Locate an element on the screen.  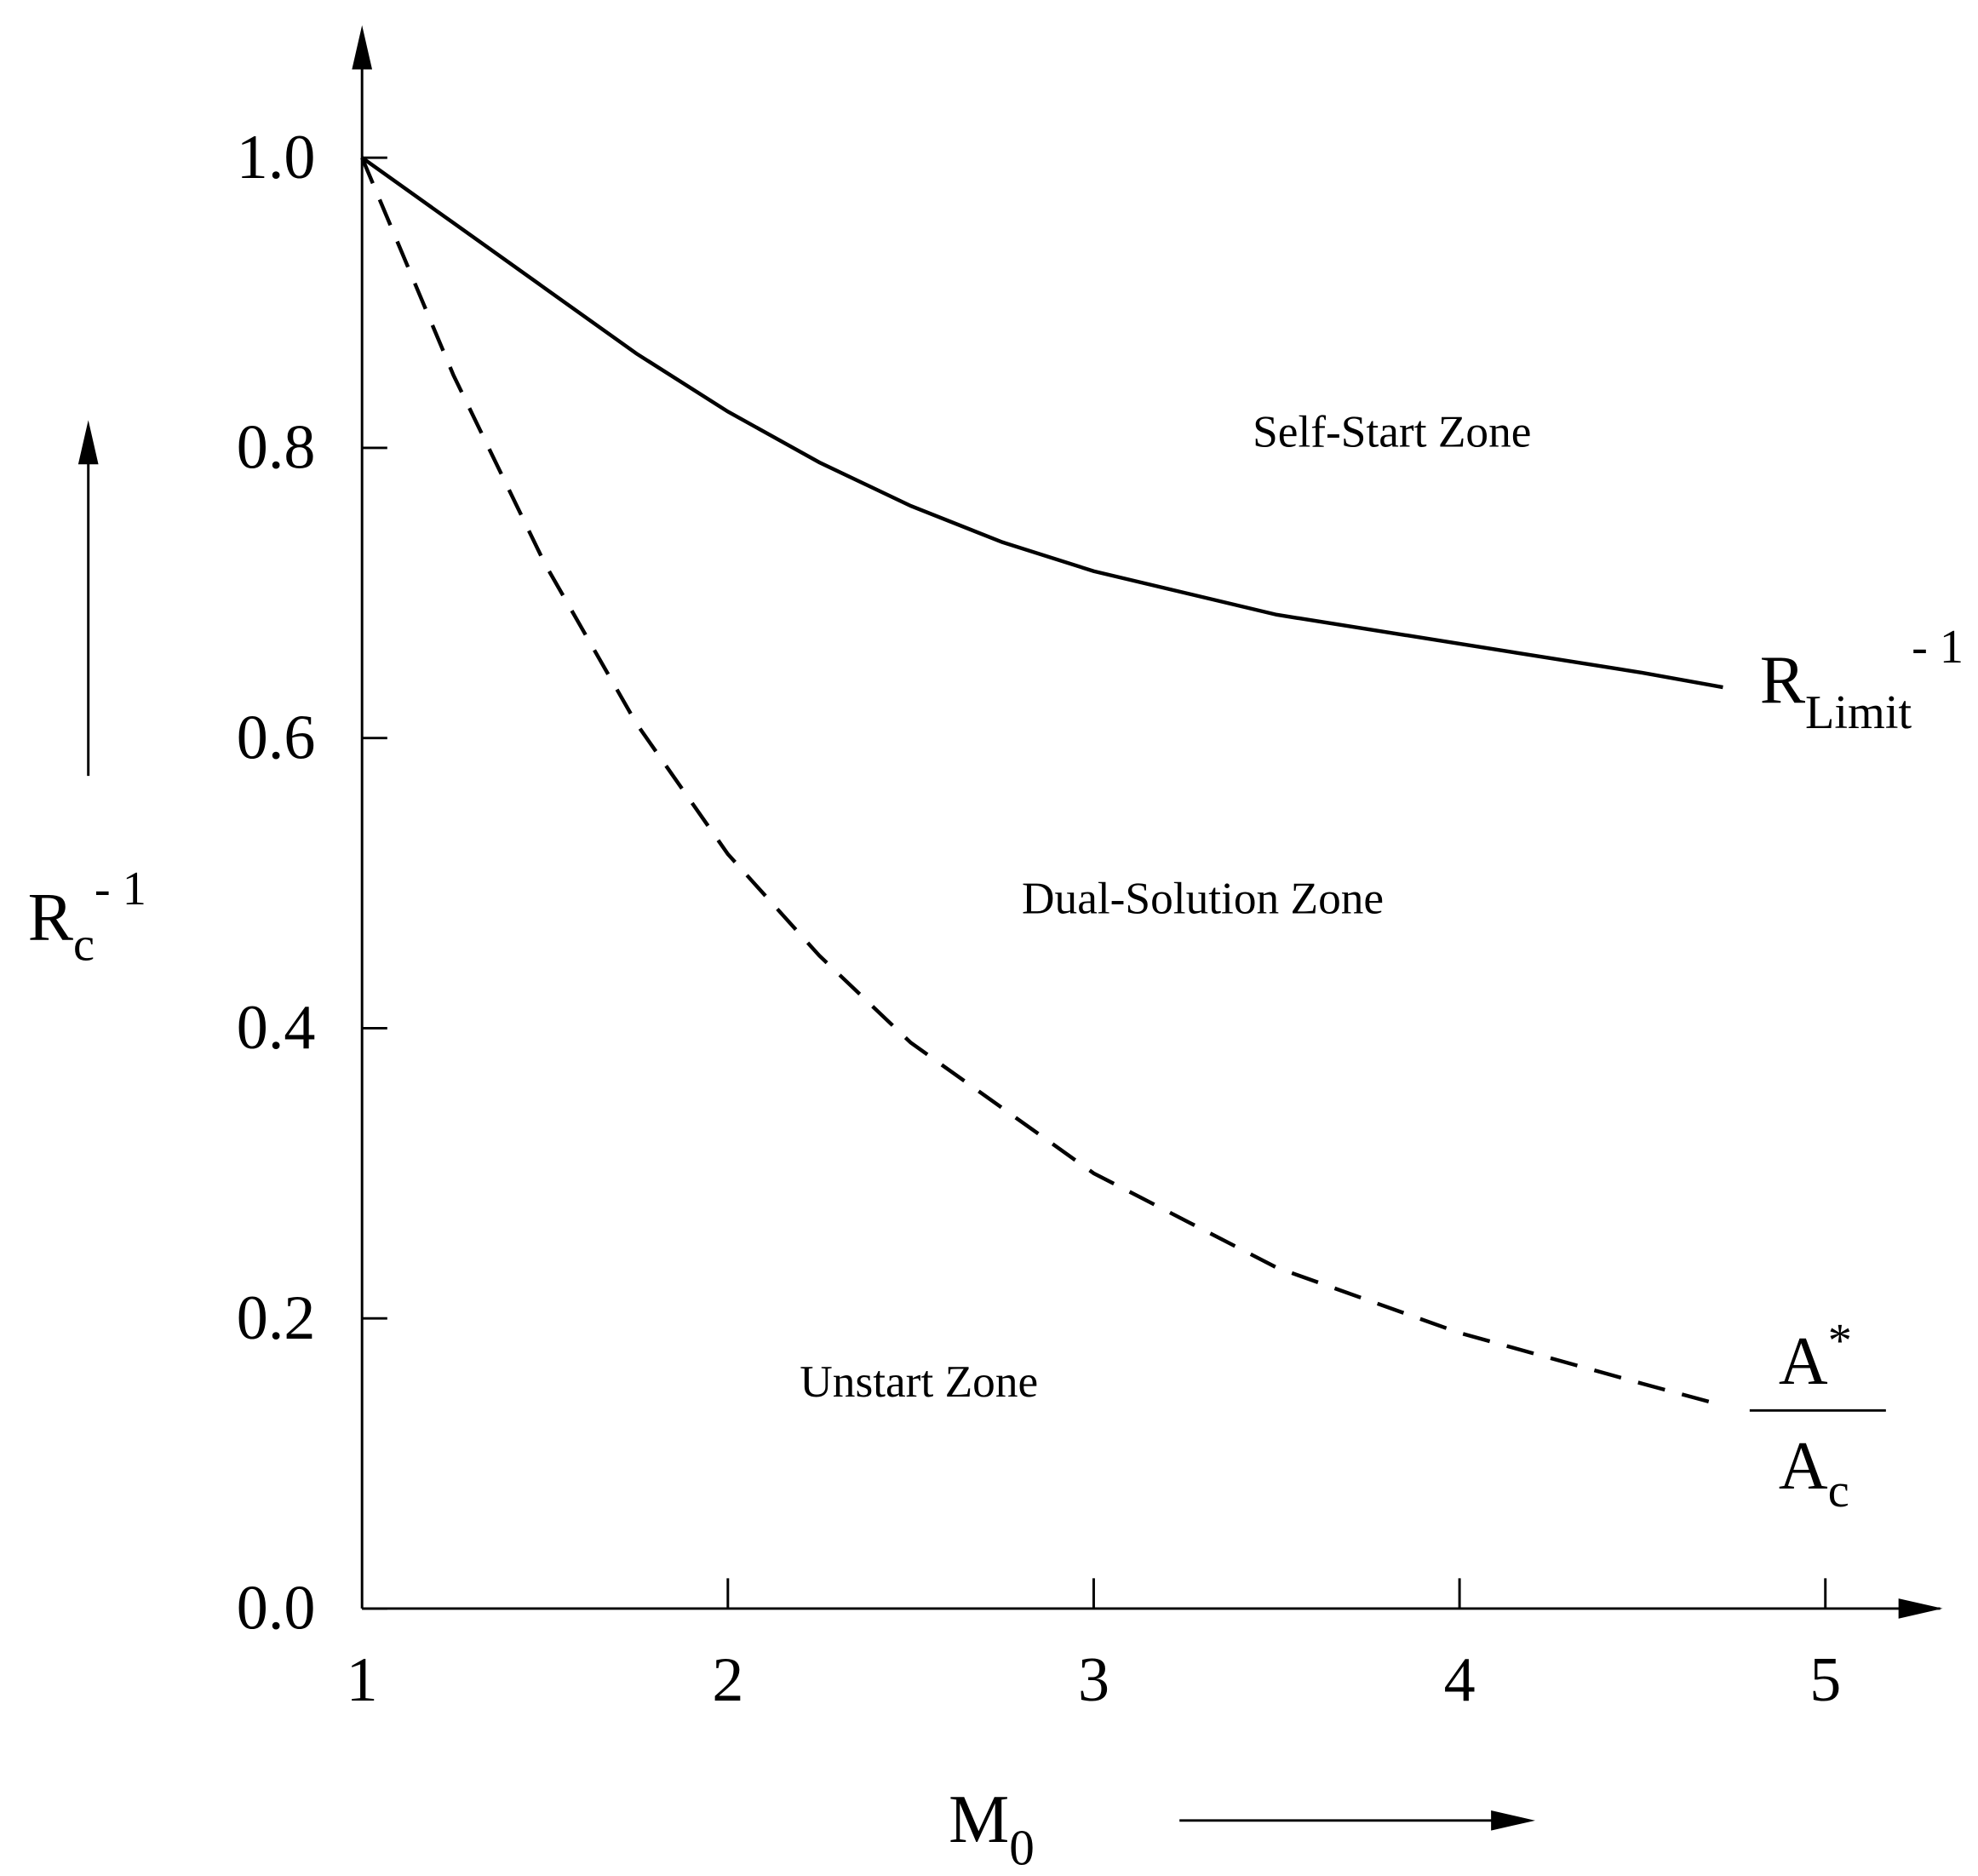
y-tick-label: 1.0 is located at coordinates (276, 157).